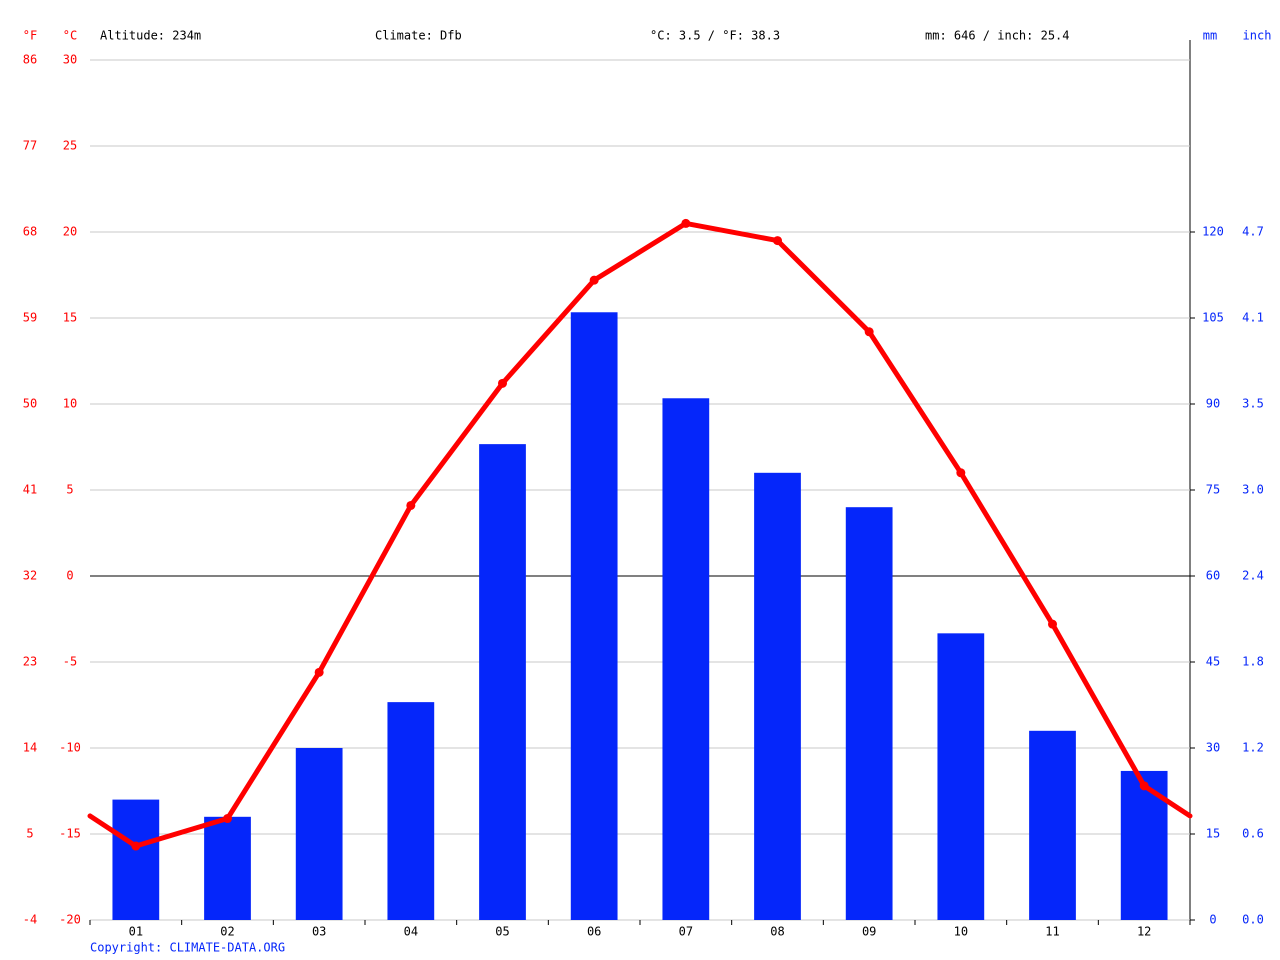  Describe the element at coordinates (1052, 932) in the screenshot. I see `x-tick-label: 11` at that location.